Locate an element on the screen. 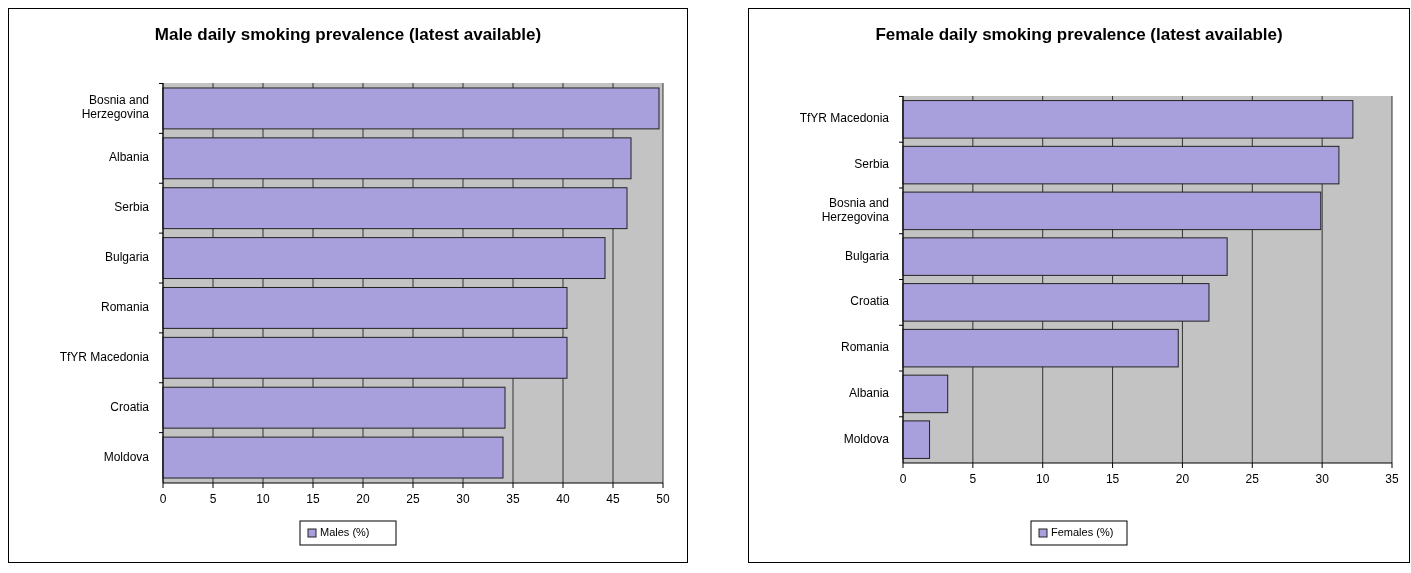  legend-label: Males (%) is located at coordinates (345, 531).